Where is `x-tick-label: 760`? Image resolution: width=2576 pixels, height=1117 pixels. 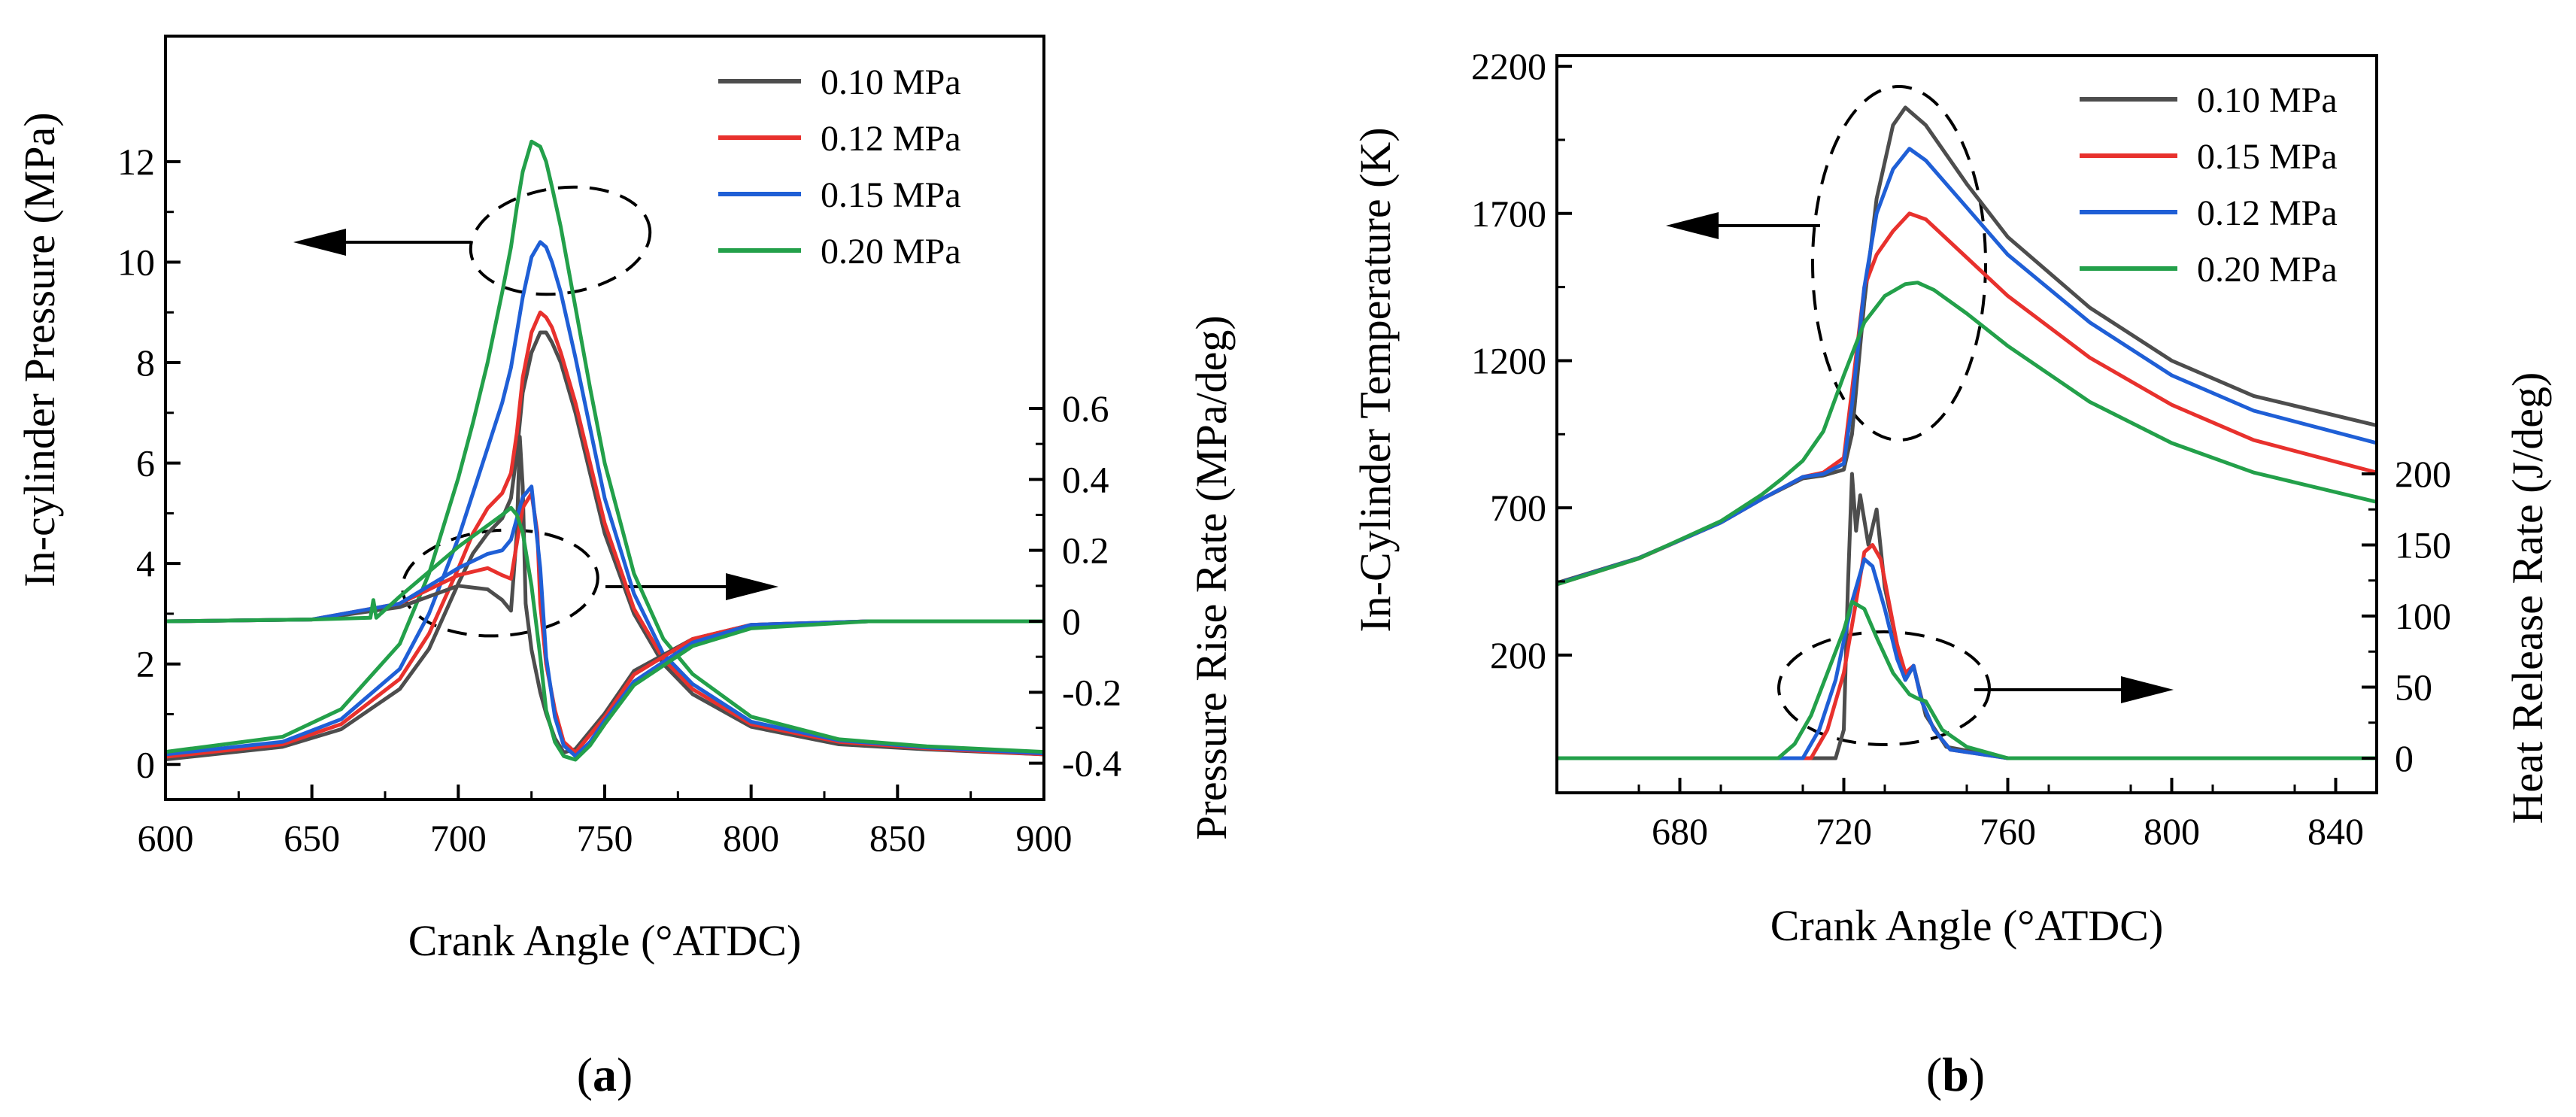 x-tick-label: 760 is located at coordinates (2008, 831).